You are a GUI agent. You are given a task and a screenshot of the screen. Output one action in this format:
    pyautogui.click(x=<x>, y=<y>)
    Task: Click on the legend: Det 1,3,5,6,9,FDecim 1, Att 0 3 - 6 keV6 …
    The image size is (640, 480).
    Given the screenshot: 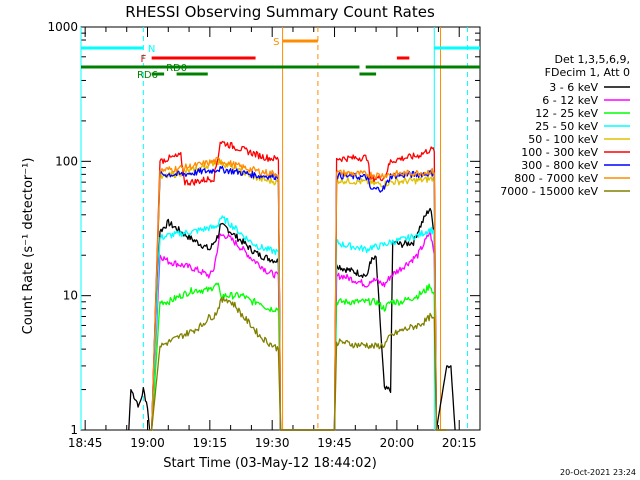 What is the action you would take?
    pyautogui.click(x=565, y=125)
    